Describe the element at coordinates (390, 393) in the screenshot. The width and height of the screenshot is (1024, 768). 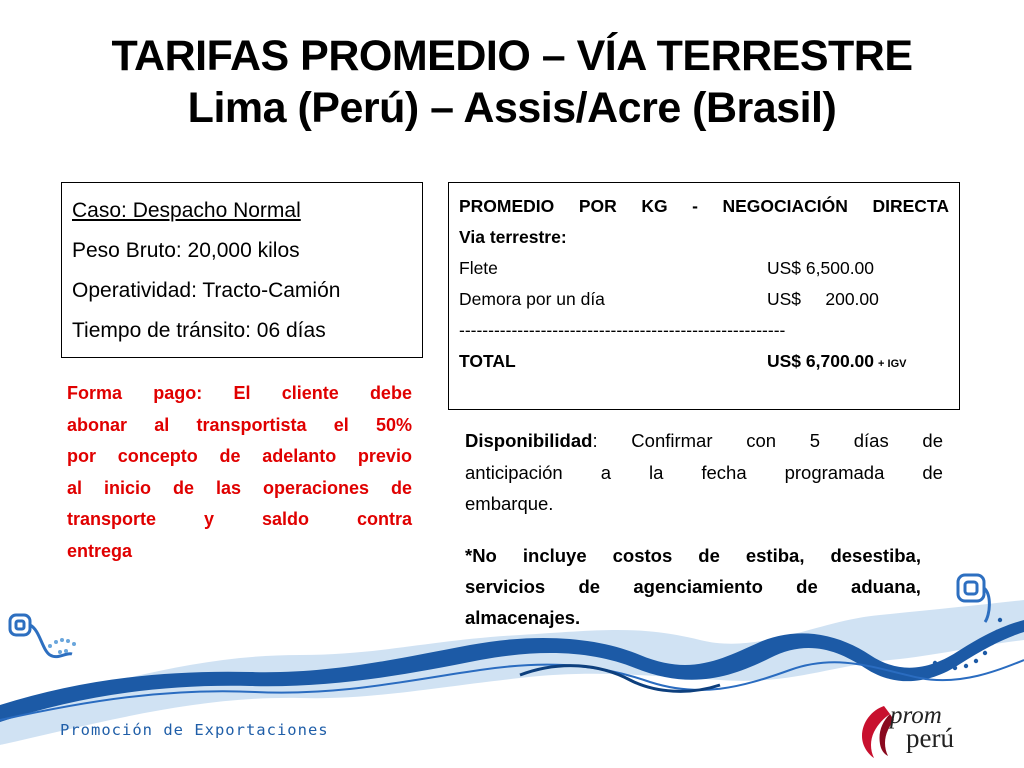
I see `word: debe` at that location.